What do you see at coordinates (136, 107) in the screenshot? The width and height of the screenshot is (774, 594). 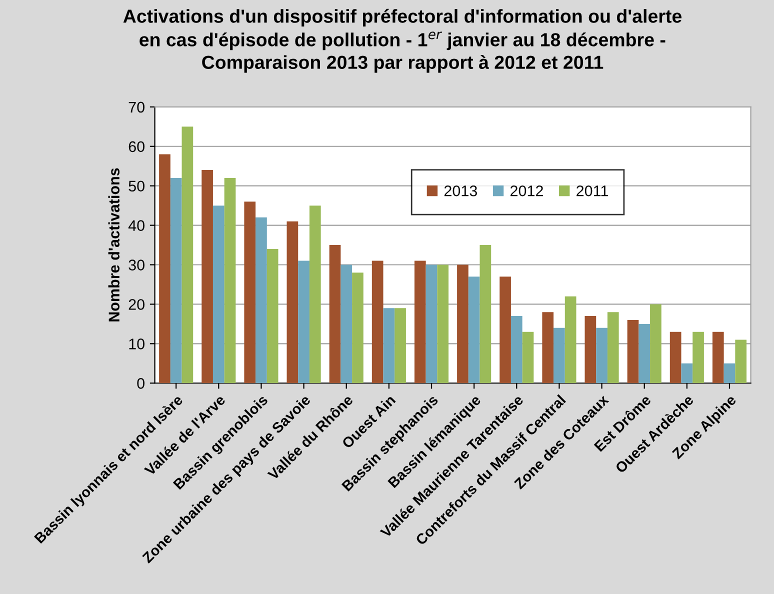 I see `y-tick-label: 70` at bounding box center [136, 107].